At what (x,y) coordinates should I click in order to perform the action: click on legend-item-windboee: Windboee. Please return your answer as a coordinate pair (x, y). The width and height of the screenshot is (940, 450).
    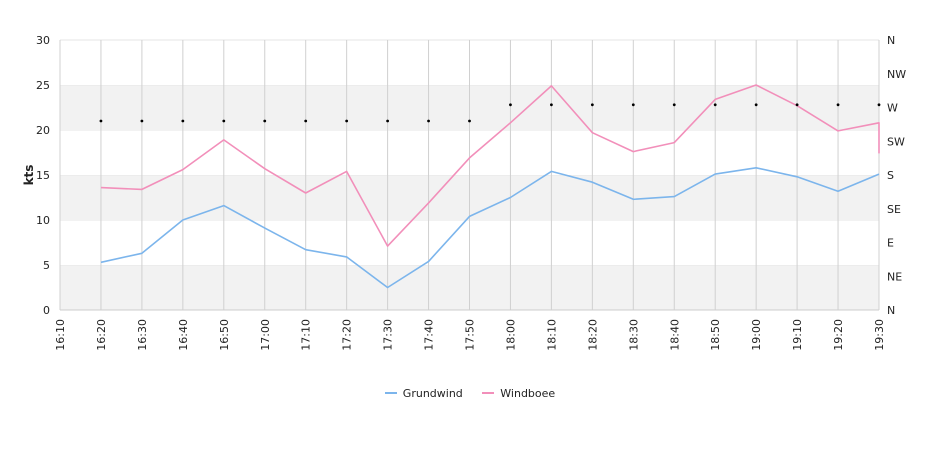
    Looking at the image, I should click on (518, 393).